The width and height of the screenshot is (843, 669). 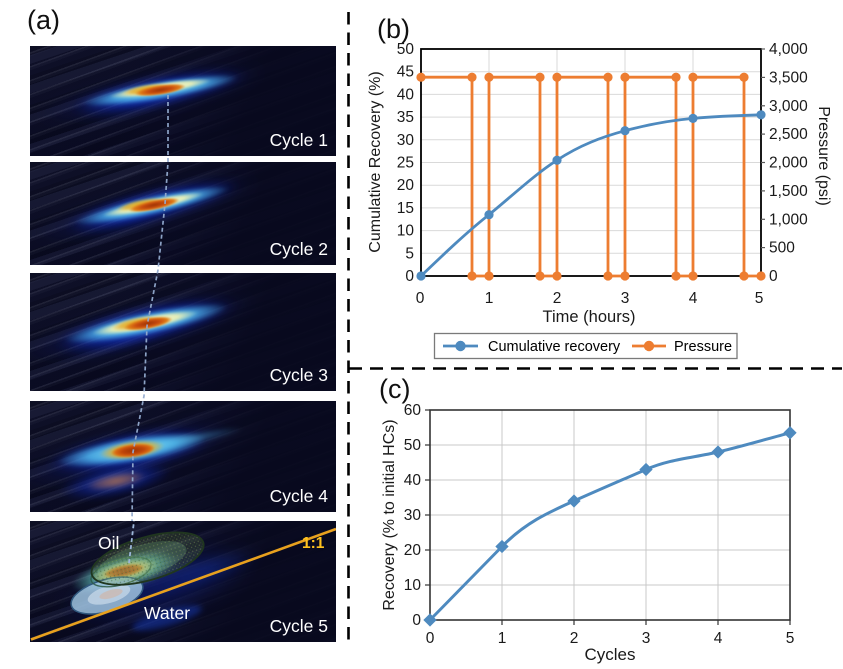 What do you see at coordinates (788, 77) in the screenshot?
I see `svg-text: 3,500` at bounding box center [788, 77].